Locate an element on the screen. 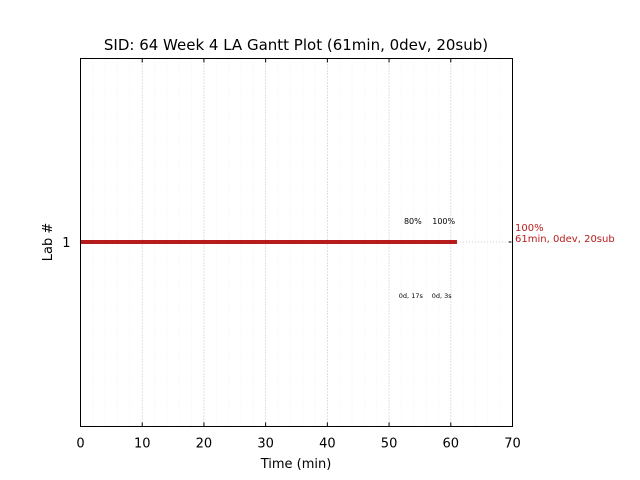  x-tick-label: 70 is located at coordinates (512, 444).